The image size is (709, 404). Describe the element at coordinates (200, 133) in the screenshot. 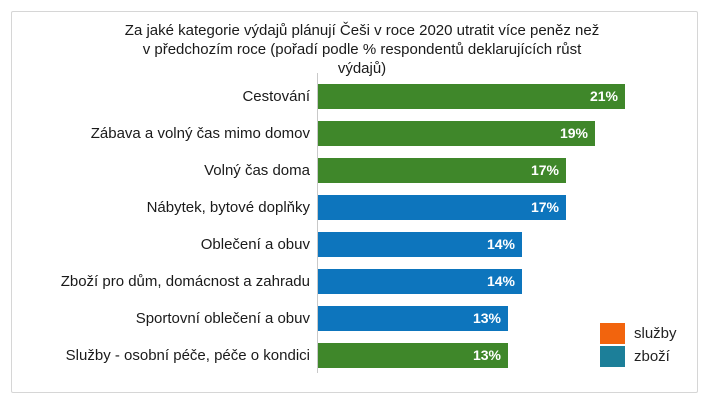

I see `category-label: Zábava a volný čas mimo domov` at that location.